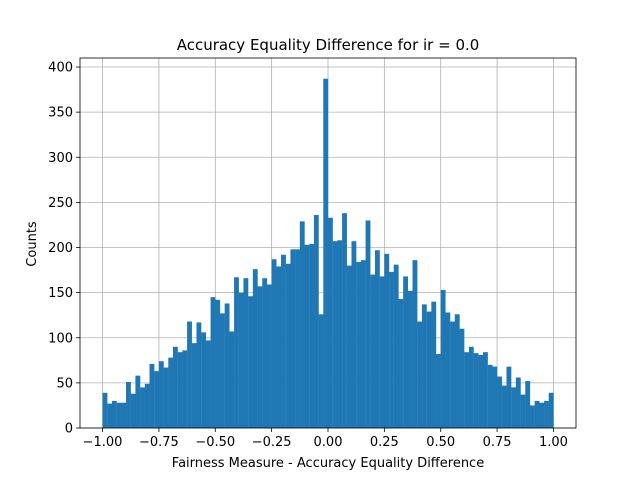  Describe the element at coordinates (64, 383) in the screenshot. I see `y-tick-label: 50` at that location.